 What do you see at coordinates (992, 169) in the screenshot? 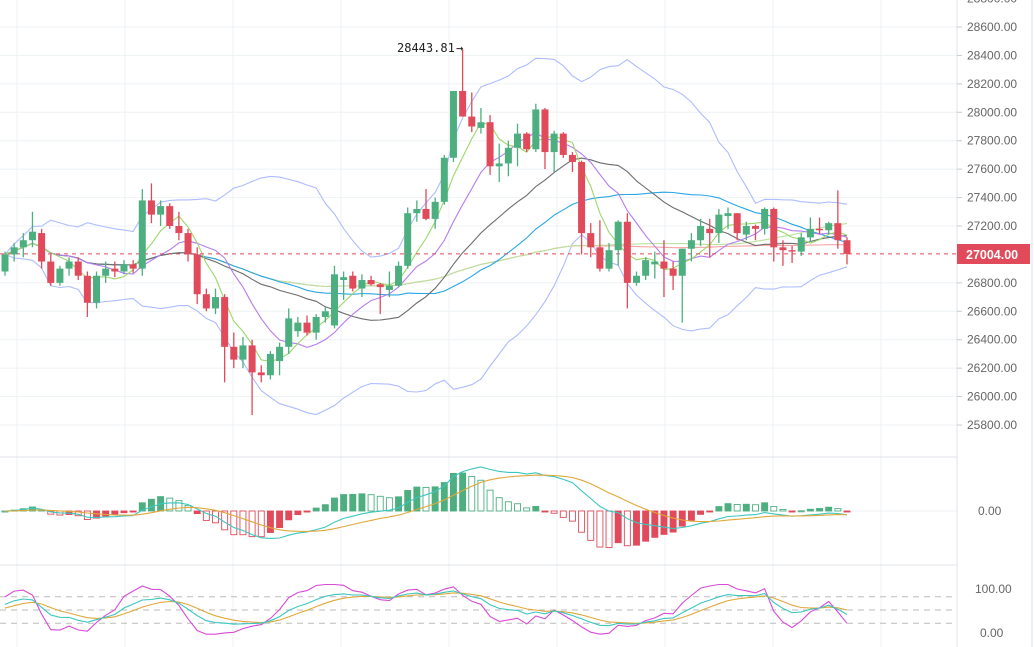
I see `axis-tick-label: 27600.00` at bounding box center [992, 169].